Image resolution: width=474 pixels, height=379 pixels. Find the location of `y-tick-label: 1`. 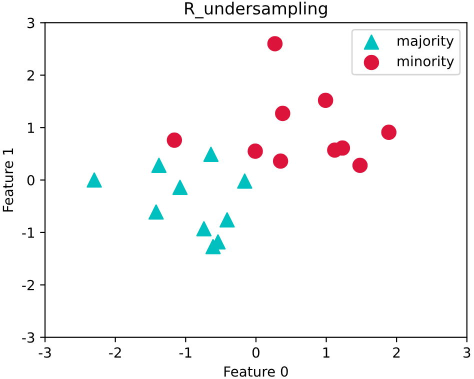

y-tick-label: 1 is located at coordinates (31, 127).